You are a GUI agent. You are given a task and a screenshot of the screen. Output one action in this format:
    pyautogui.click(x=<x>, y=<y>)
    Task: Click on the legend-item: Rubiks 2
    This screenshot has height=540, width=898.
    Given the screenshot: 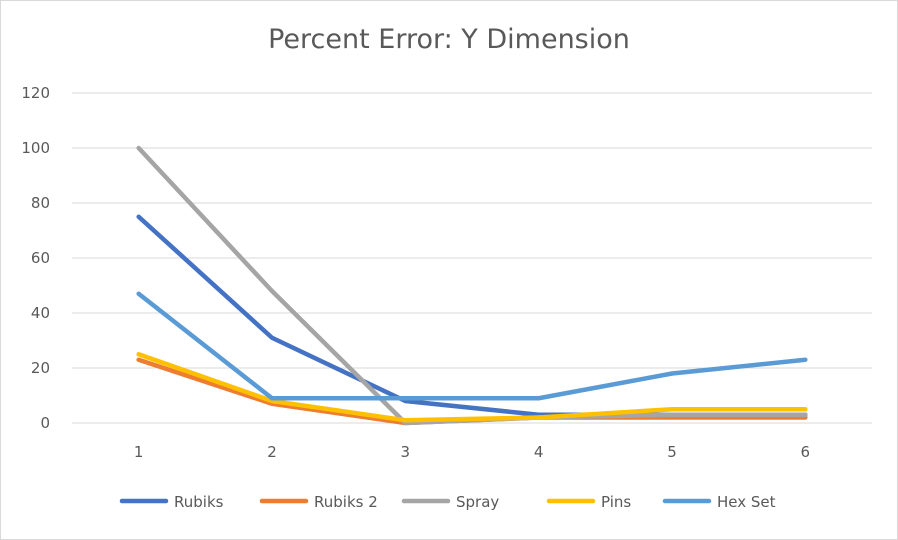 What is the action you would take?
    pyautogui.click(x=318, y=502)
    